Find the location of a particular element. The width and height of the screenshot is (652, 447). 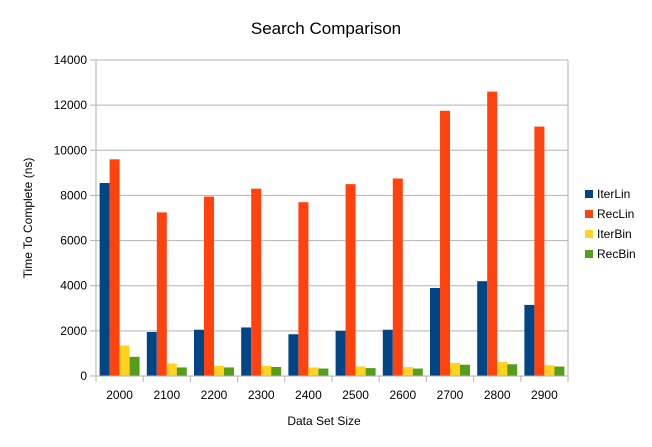

y-tick-label: 4000 is located at coordinates (73, 286).